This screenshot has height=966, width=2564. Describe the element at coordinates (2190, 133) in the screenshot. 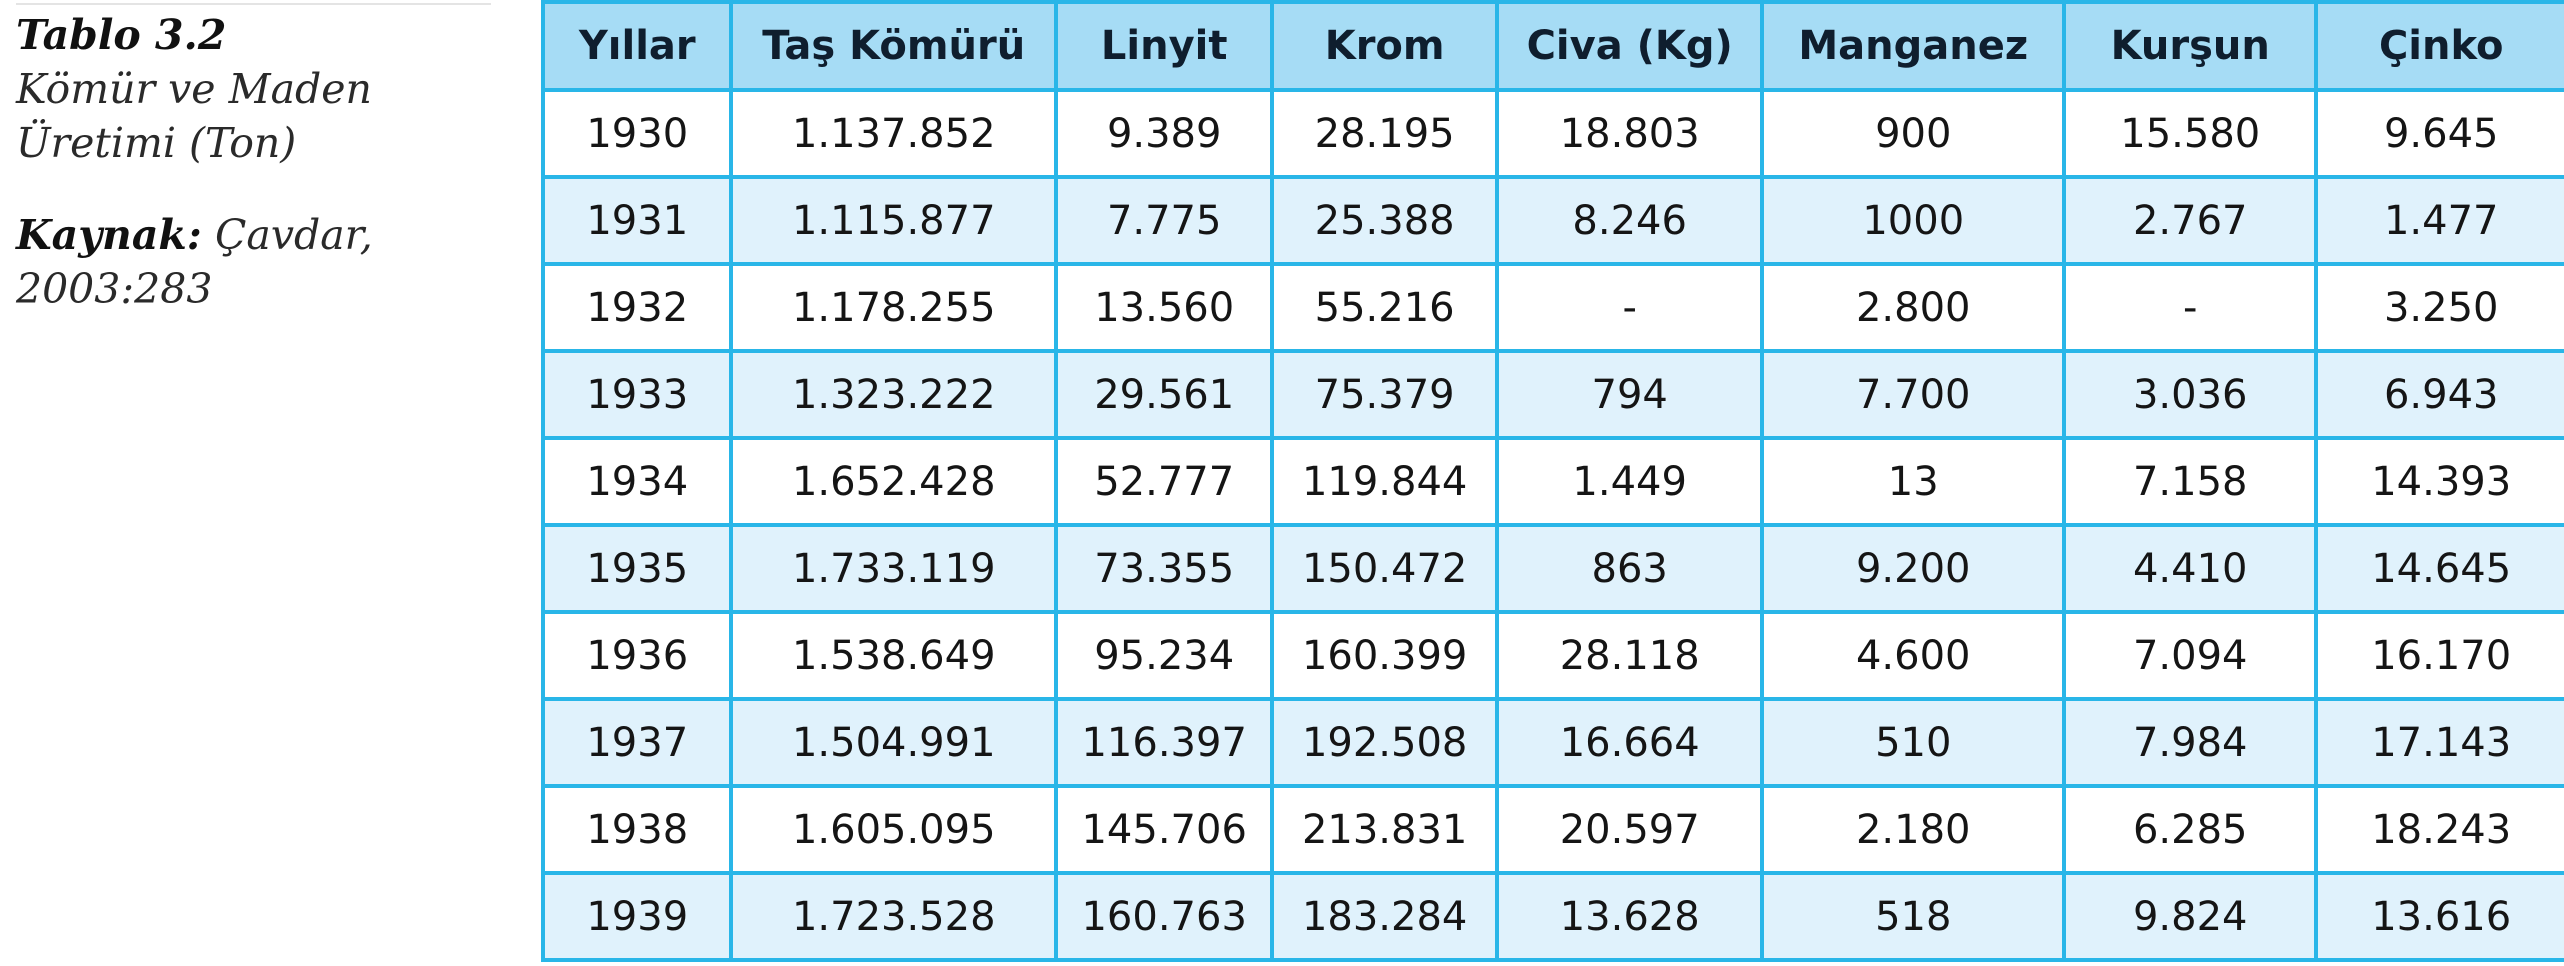

I see `table-cell: 15.580` at that location.